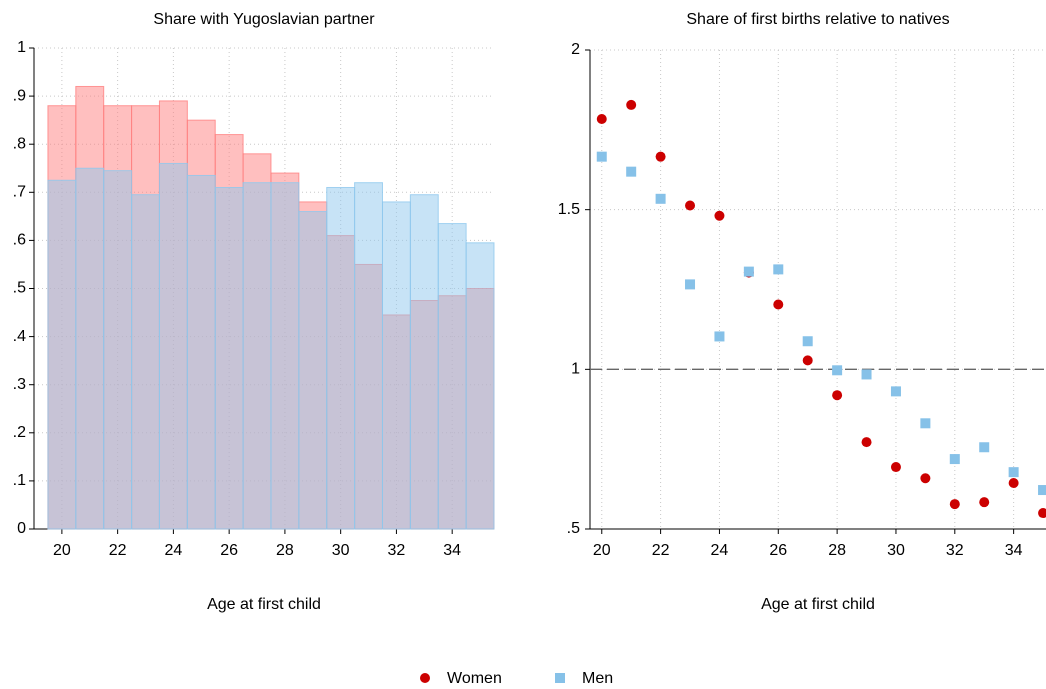 The image size is (1046, 689). What do you see at coordinates (19, 240) in the screenshot?
I see `y-tick-label: .6` at bounding box center [19, 240].